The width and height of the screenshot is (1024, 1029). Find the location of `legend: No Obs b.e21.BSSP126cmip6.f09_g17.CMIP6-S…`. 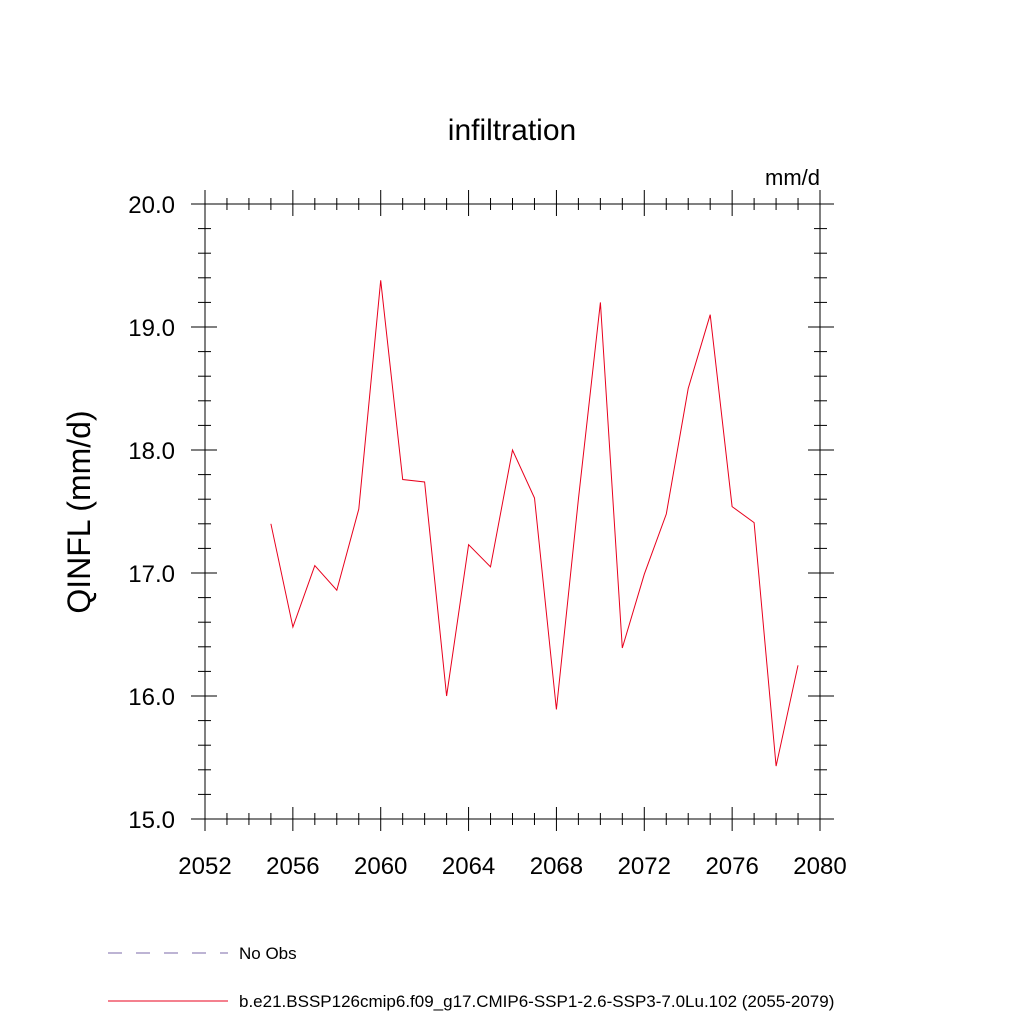

legend: No Obs b.e21.BSSP126cmip6.f09_g17.CMIP6-S… is located at coordinates (471, 977).